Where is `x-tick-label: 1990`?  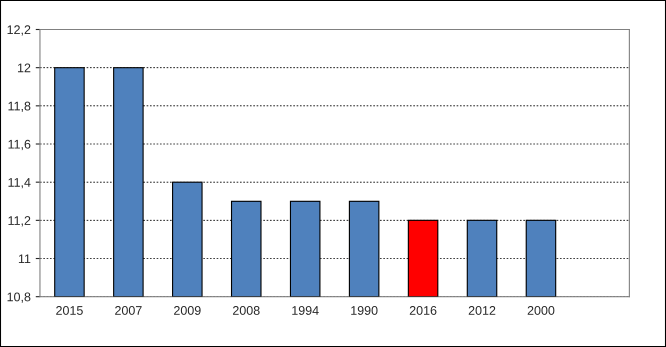 x-tick-label: 1990 is located at coordinates (364, 310).